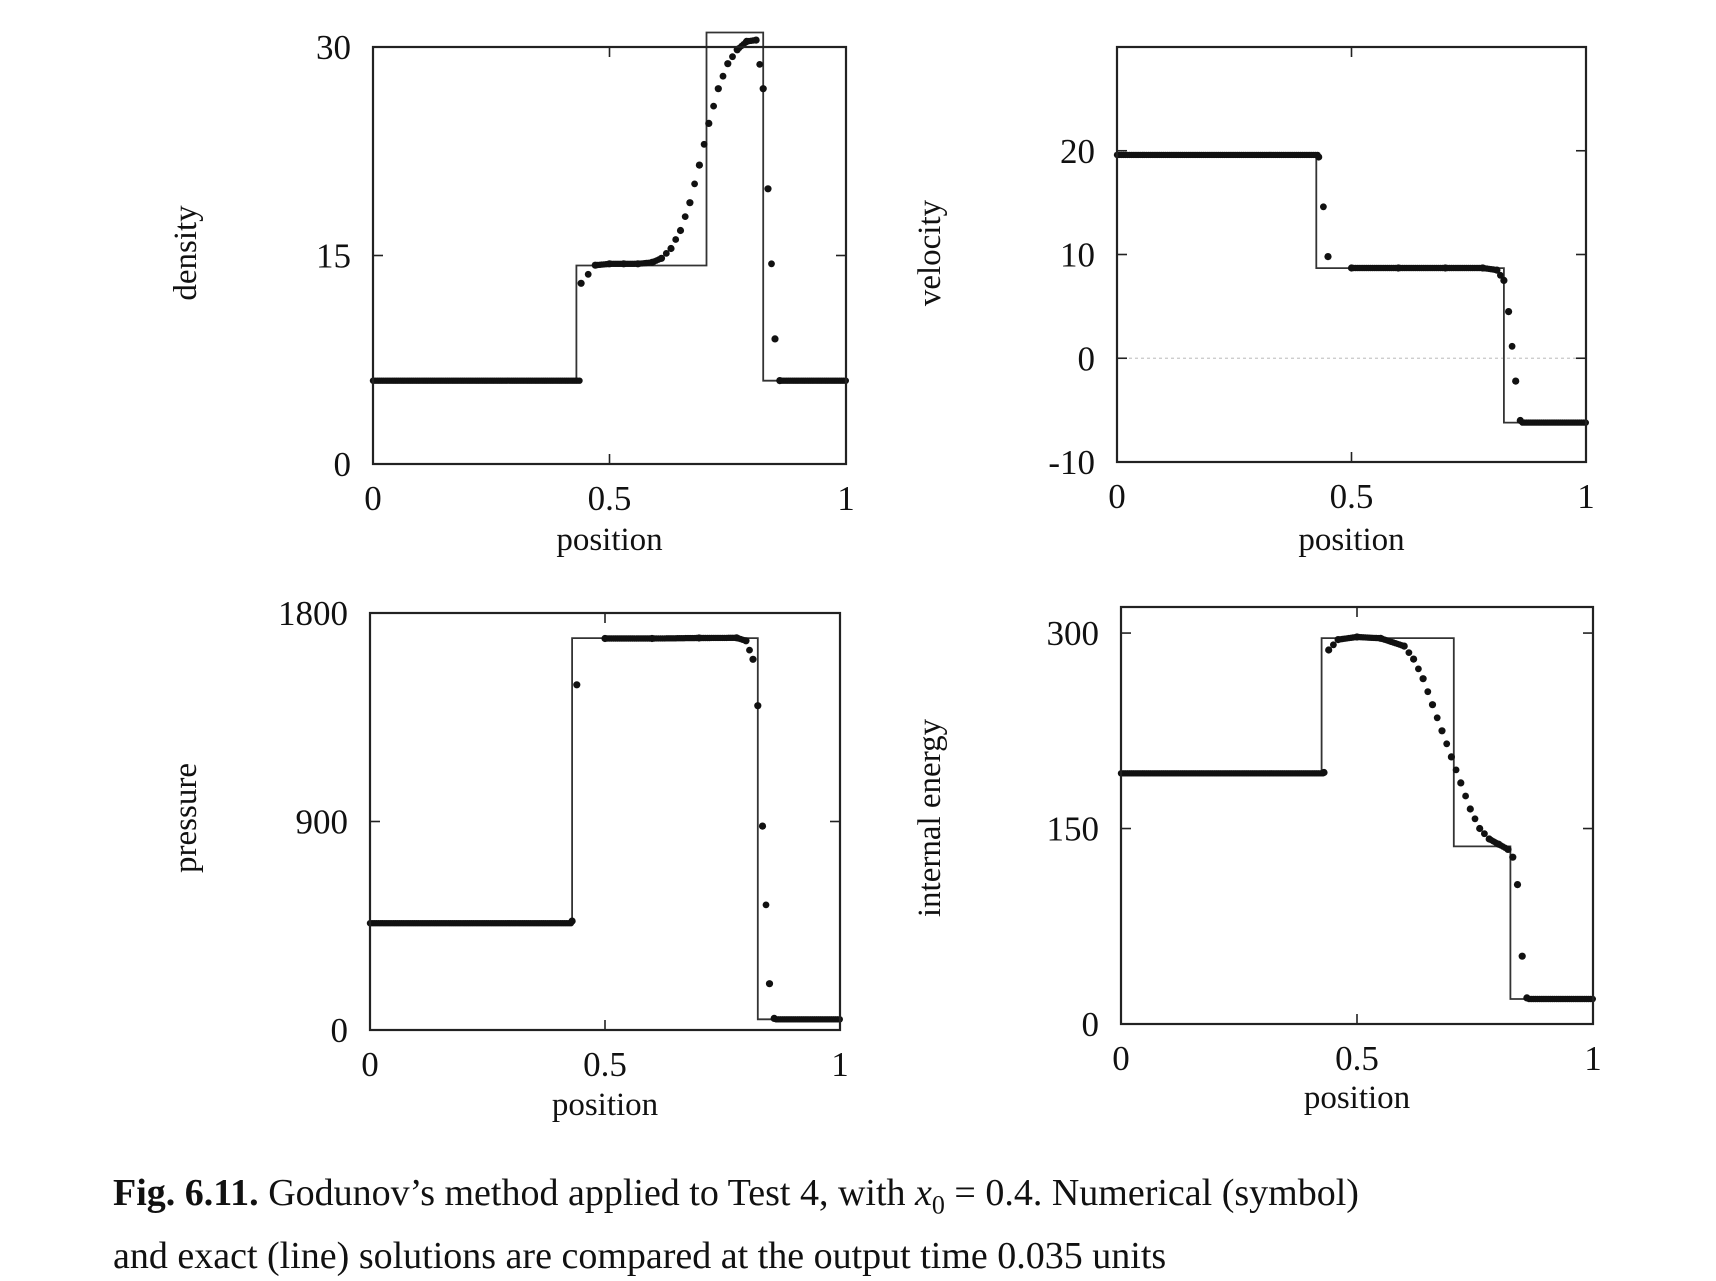  Describe the element at coordinates (930, 252) in the screenshot. I see `velocity-ylabel: velocity` at that location.